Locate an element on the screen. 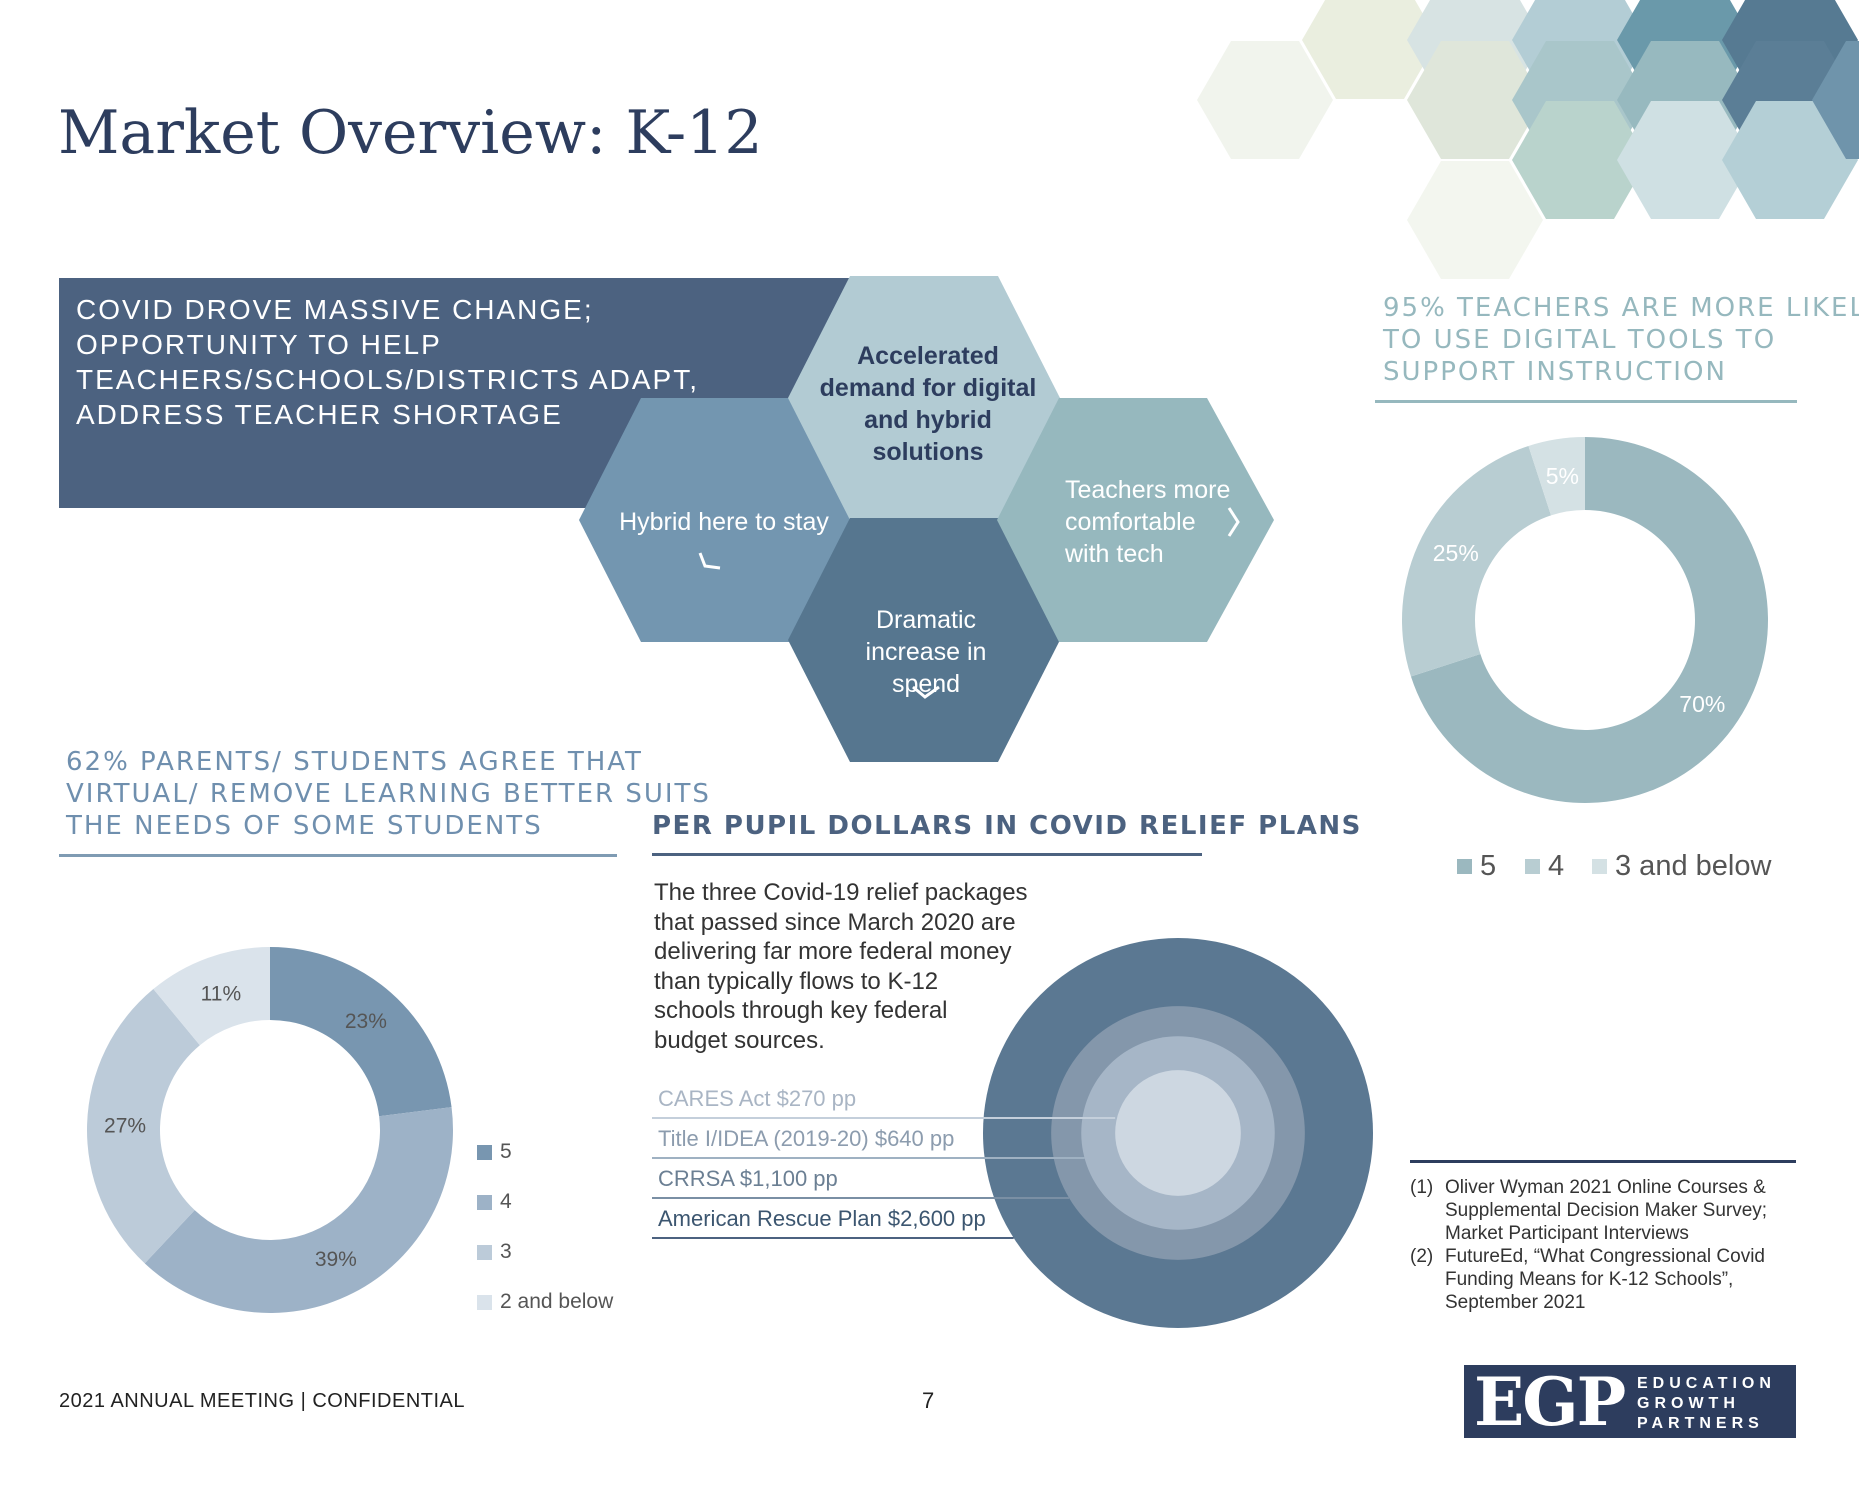 The width and height of the screenshot is (1859, 1487). logo-line: PARTNERS is located at coordinates (1700, 1423).